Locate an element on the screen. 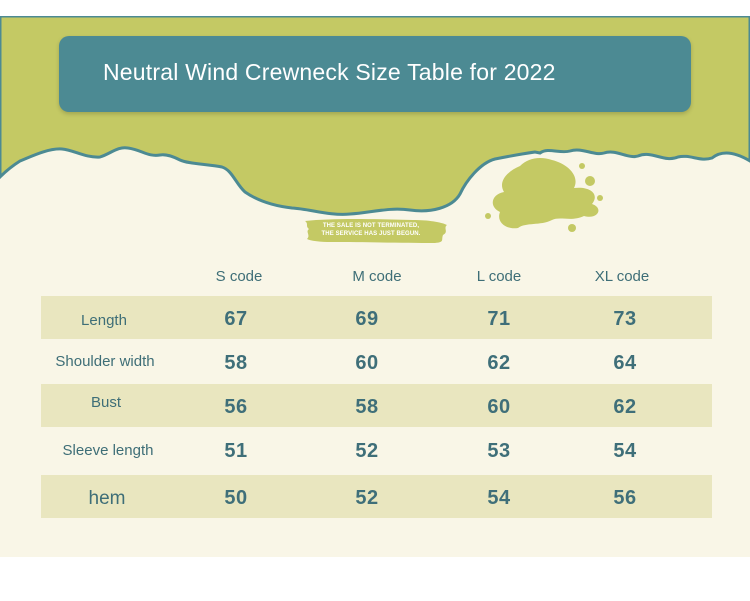 The width and height of the screenshot is (750, 601). brushstroke-shape is located at coordinates (376, 231).